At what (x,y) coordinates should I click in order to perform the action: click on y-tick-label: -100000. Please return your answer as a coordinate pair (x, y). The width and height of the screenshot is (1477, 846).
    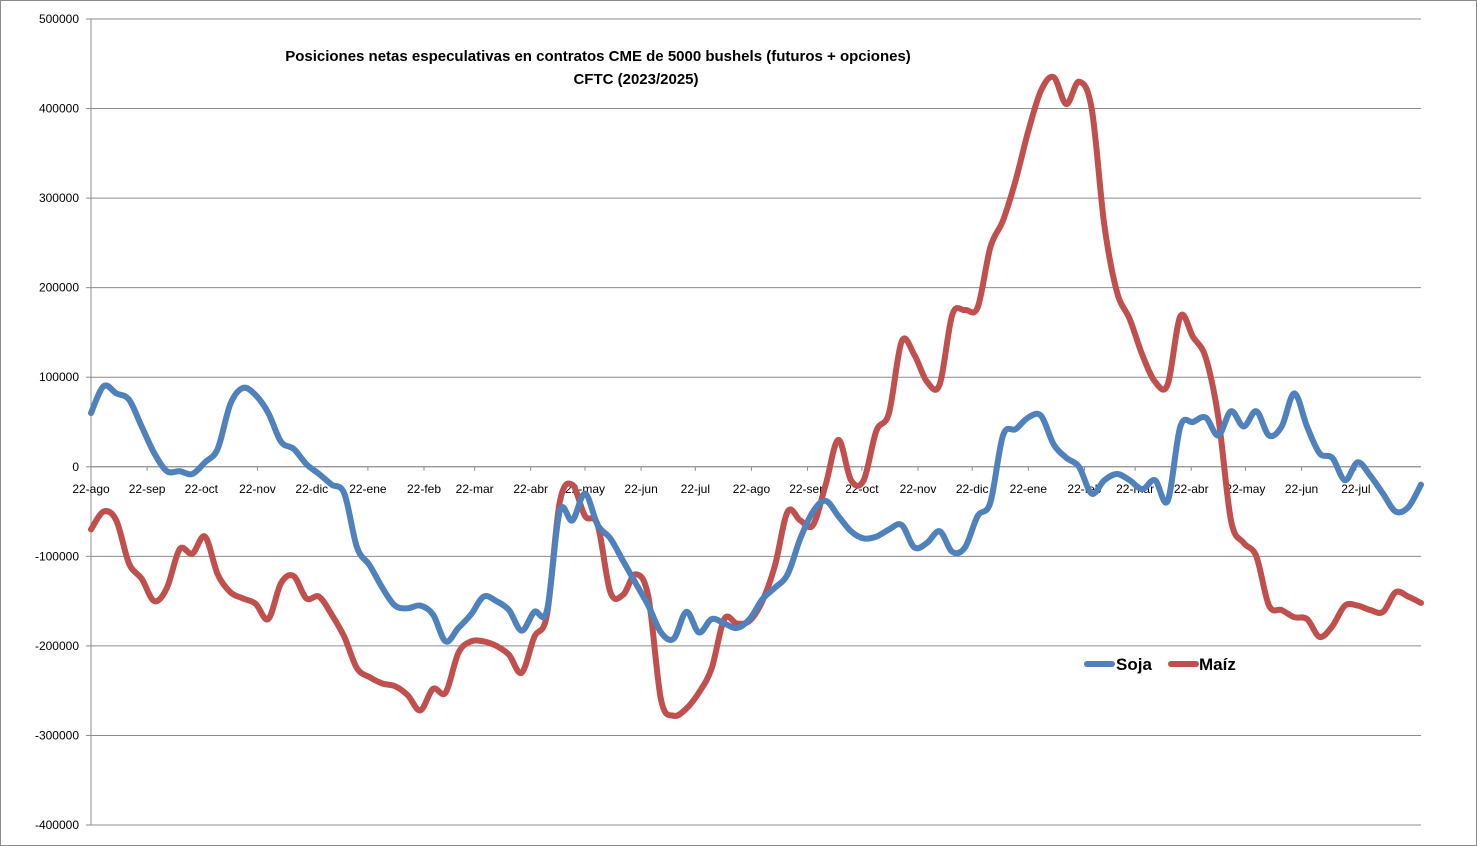
    Looking at the image, I should click on (57, 556).